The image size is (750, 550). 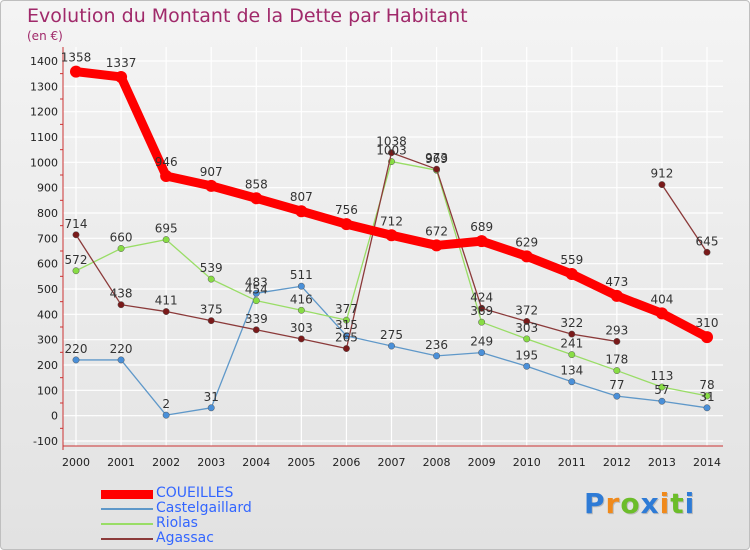 What do you see at coordinates (617, 462) in the screenshot?
I see `x-tick-label: 2012` at bounding box center [617, 462].